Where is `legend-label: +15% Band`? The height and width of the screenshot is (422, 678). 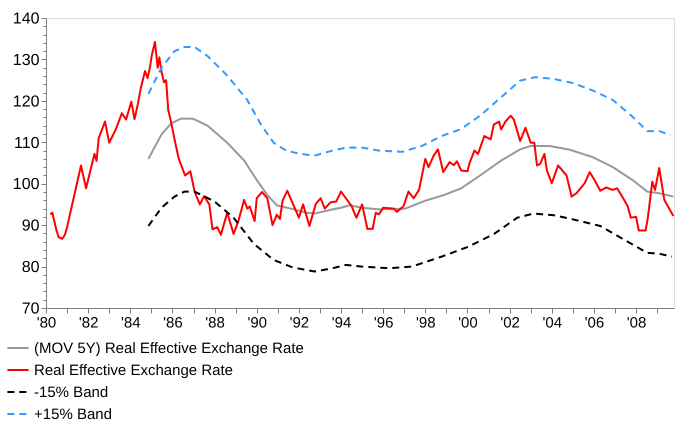
legend-label: +15% Band is located at coordinates (73, 414).